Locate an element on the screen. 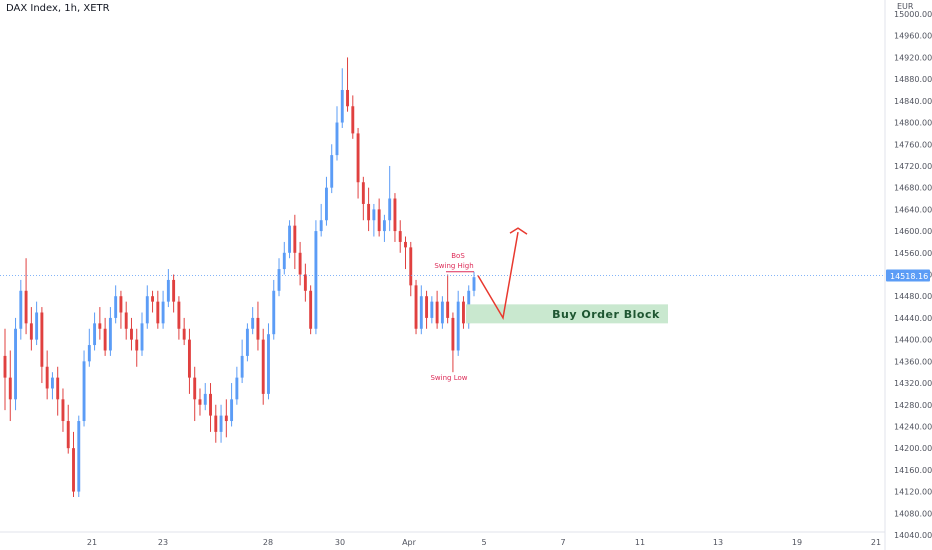 The width and height of the screenshot is (932, 550). currency-label: EUR is located at coordinates (905, 6).